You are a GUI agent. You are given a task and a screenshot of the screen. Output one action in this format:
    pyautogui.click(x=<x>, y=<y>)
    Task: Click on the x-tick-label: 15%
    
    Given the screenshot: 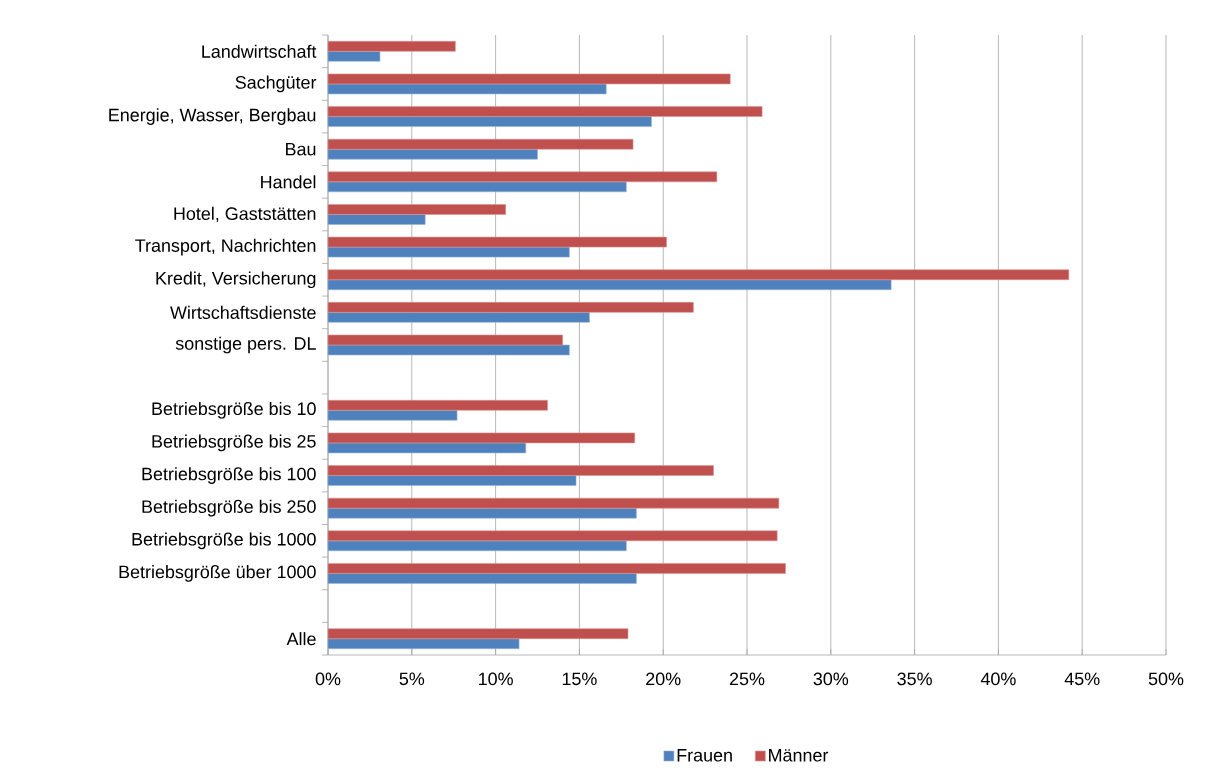 What is the action you would take?
    pyautogui.click(x=579, y=679)
    